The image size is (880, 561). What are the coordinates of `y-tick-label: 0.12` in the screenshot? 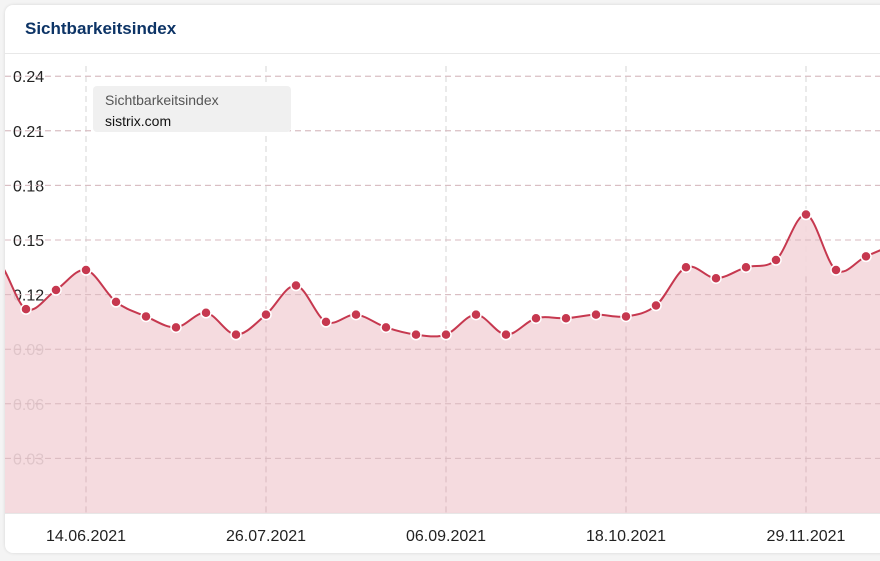 It's located at (28, 296).